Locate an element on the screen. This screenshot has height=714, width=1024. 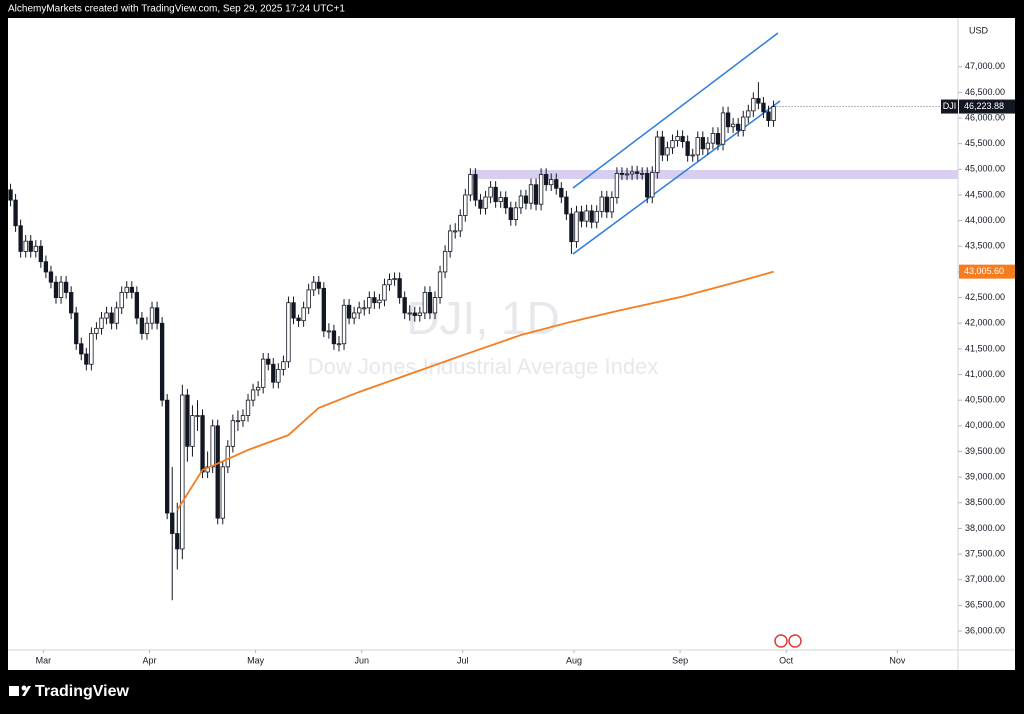
resistance-zone is located at coordinates (715, 174).